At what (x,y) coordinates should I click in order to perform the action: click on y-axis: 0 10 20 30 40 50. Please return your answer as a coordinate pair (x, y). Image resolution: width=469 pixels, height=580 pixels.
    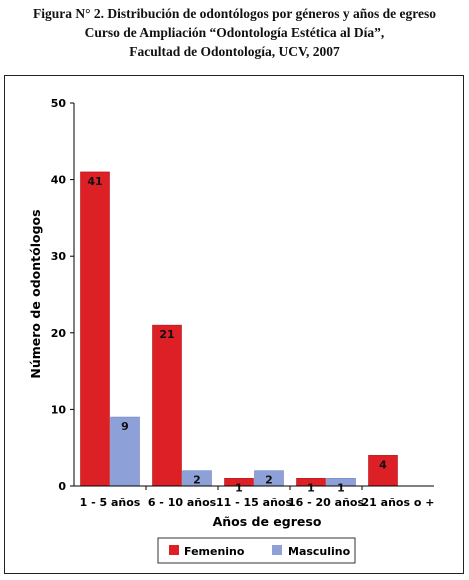
    Looking at the image, I should click on (63, 295).